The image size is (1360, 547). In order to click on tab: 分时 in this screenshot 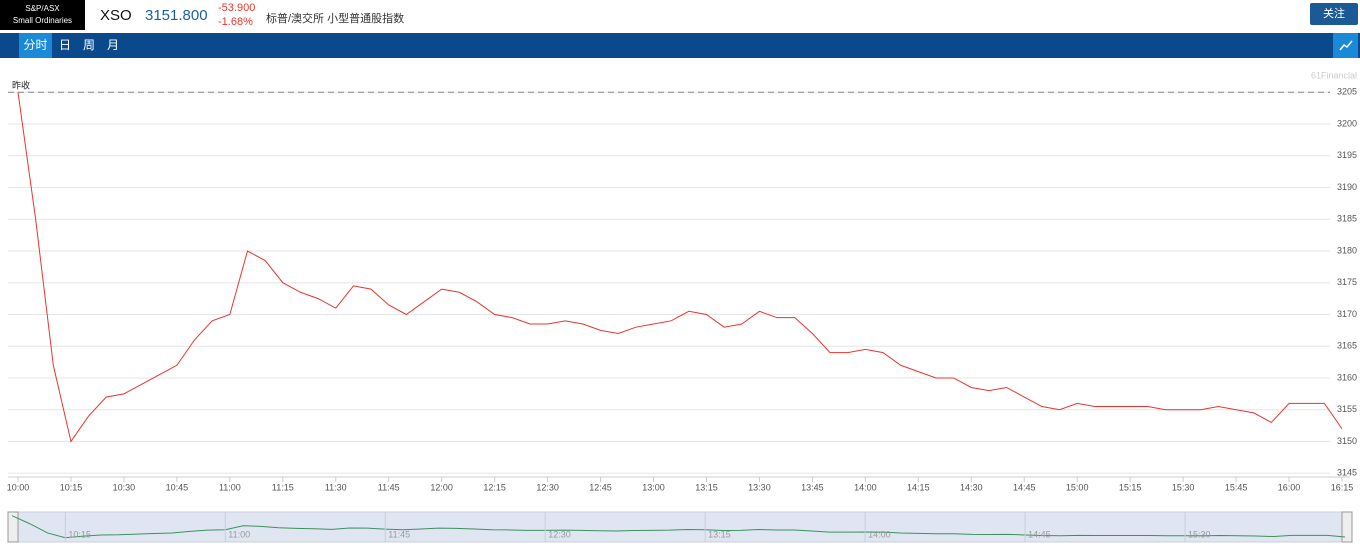, I will do `click(35, 45)`.